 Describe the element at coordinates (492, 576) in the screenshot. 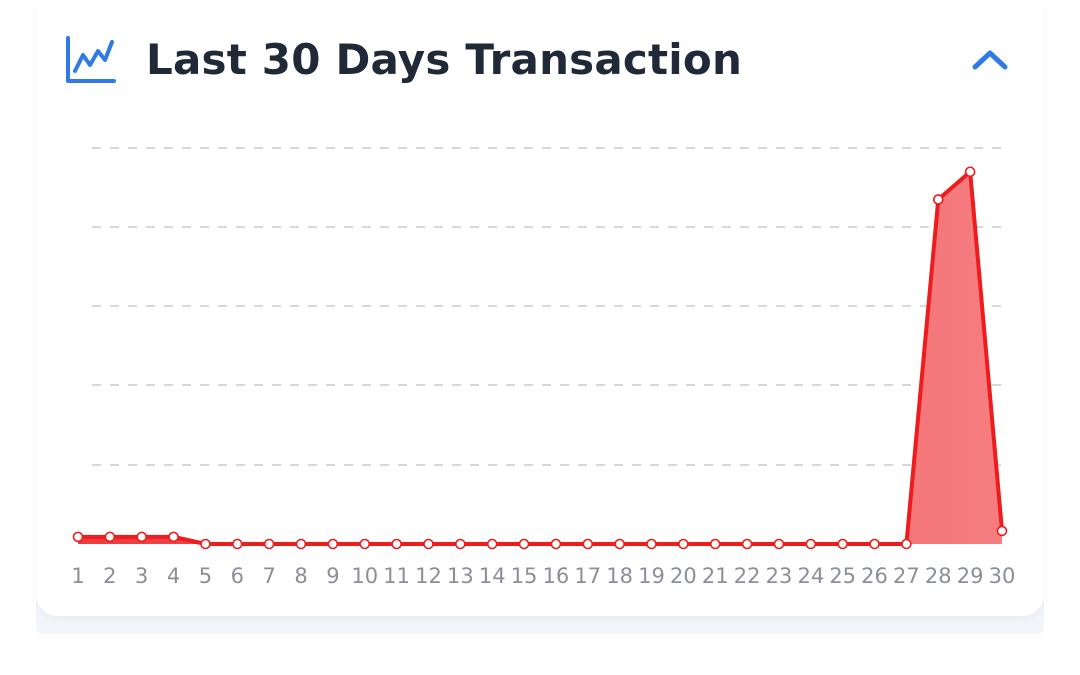

I see `x-tick-label-14: 14` at that location.